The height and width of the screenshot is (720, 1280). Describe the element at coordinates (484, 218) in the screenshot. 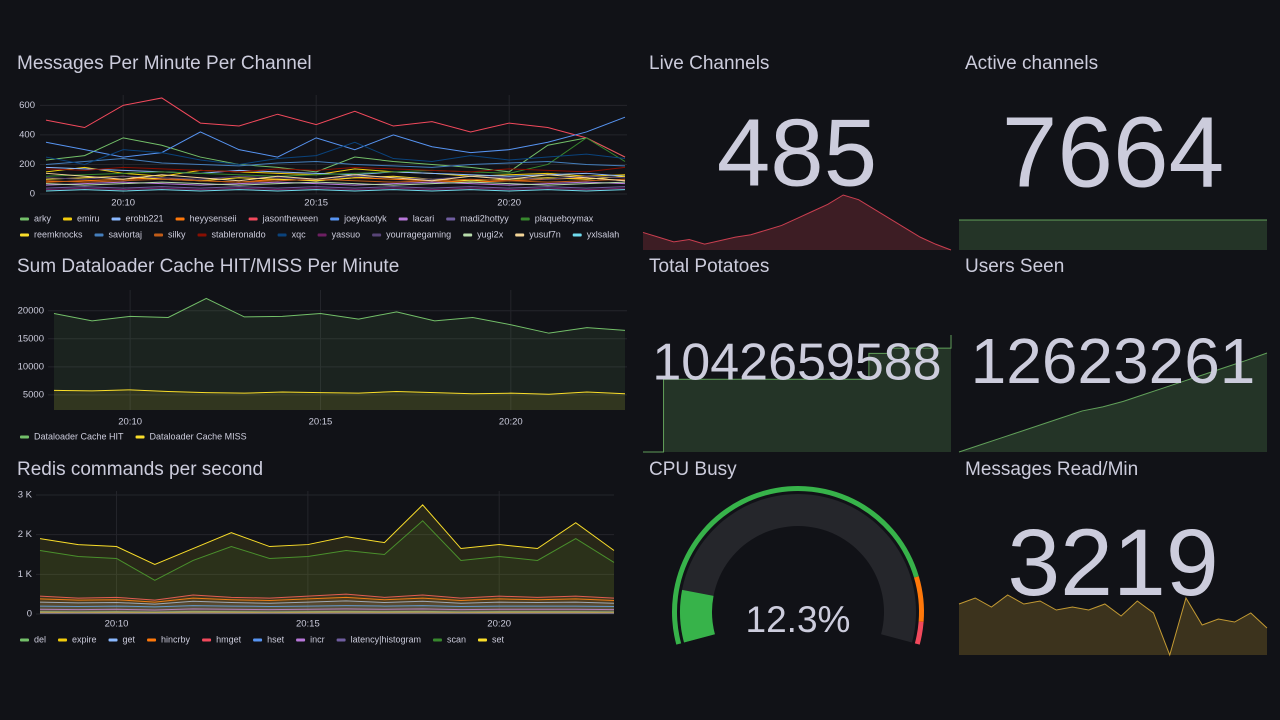

I see `legend-label: madi2hottyy` at that location.